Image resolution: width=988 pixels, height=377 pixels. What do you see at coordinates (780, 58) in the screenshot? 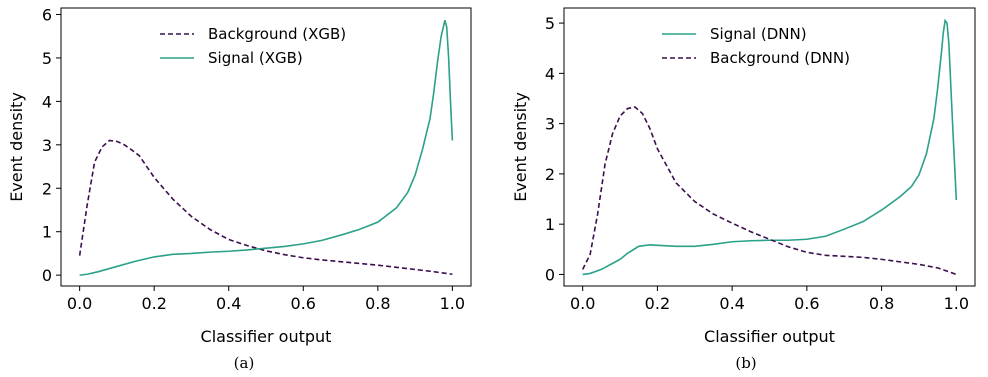
I see `legend-label: Background (DNN)` at bounding box center [780, 58].